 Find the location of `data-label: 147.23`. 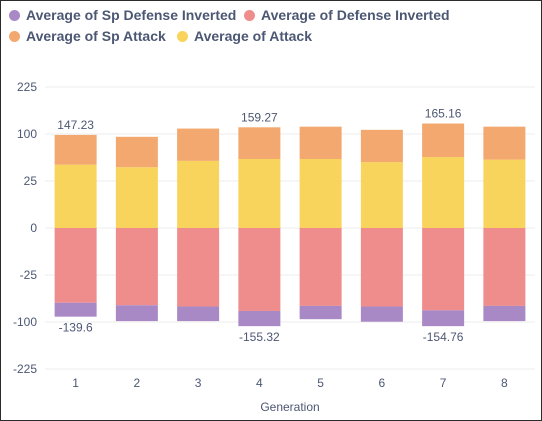

data-label: 147.23 is located at coordinates (75, 125).